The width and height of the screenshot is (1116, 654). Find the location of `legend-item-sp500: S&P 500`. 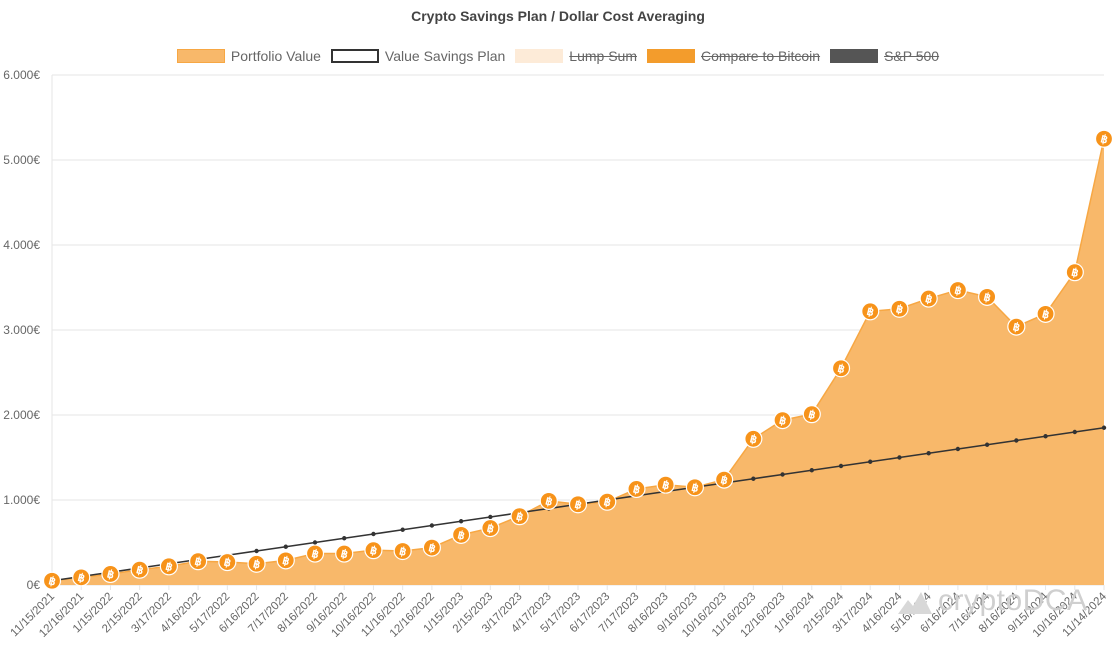

legend-item-sp500: S&P 500 is located at coordinates (884, 56).